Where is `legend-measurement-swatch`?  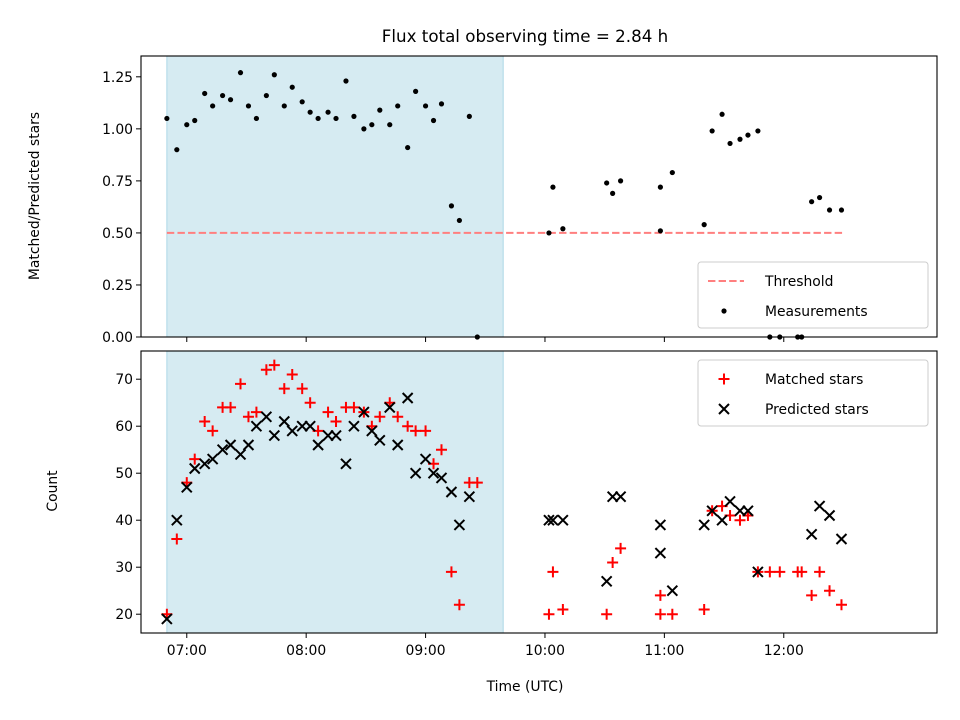
legend-measurement-swatch is located at coordinates (724, 311).